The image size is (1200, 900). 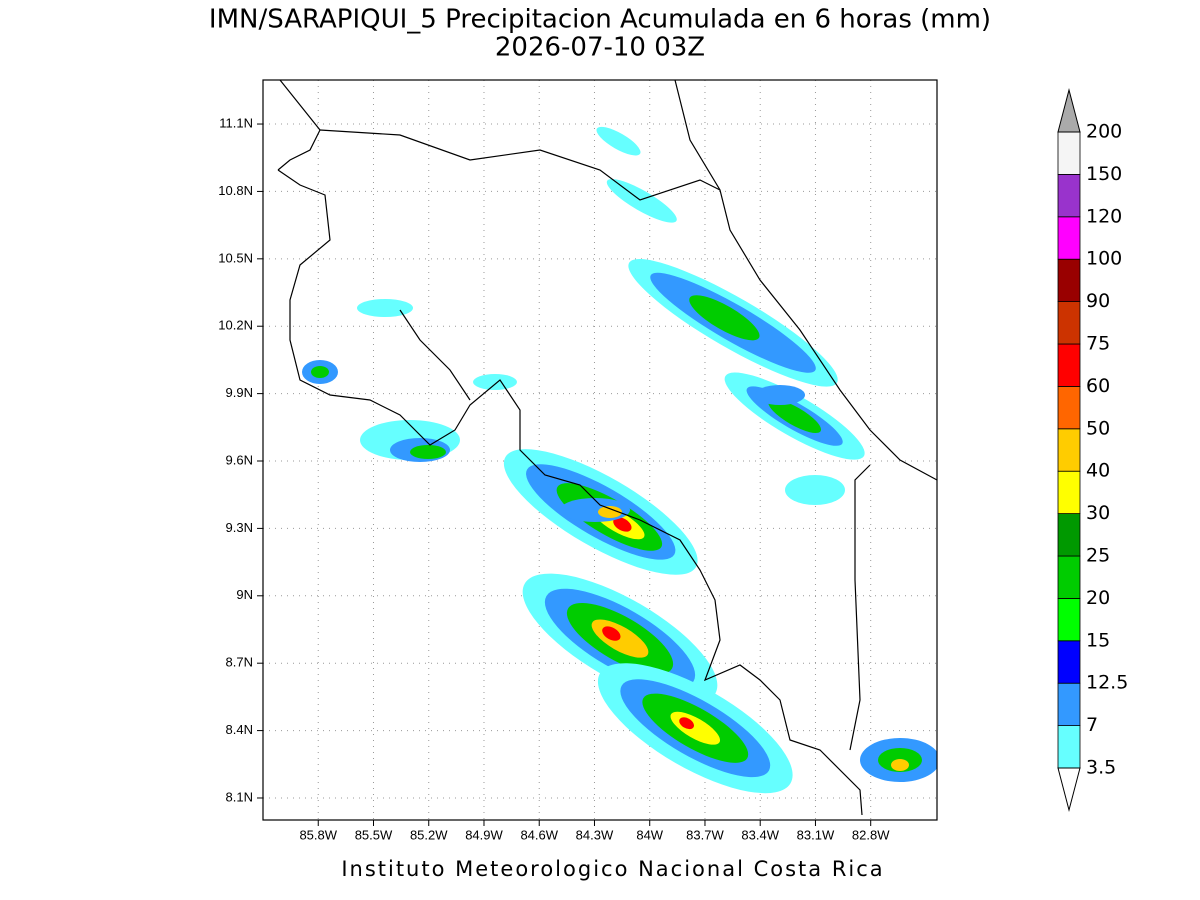 What do you see at coordinates (1098, 513) in the screenshot?
I see `colorbar-label: 30` at bounding box center [1098, 513].